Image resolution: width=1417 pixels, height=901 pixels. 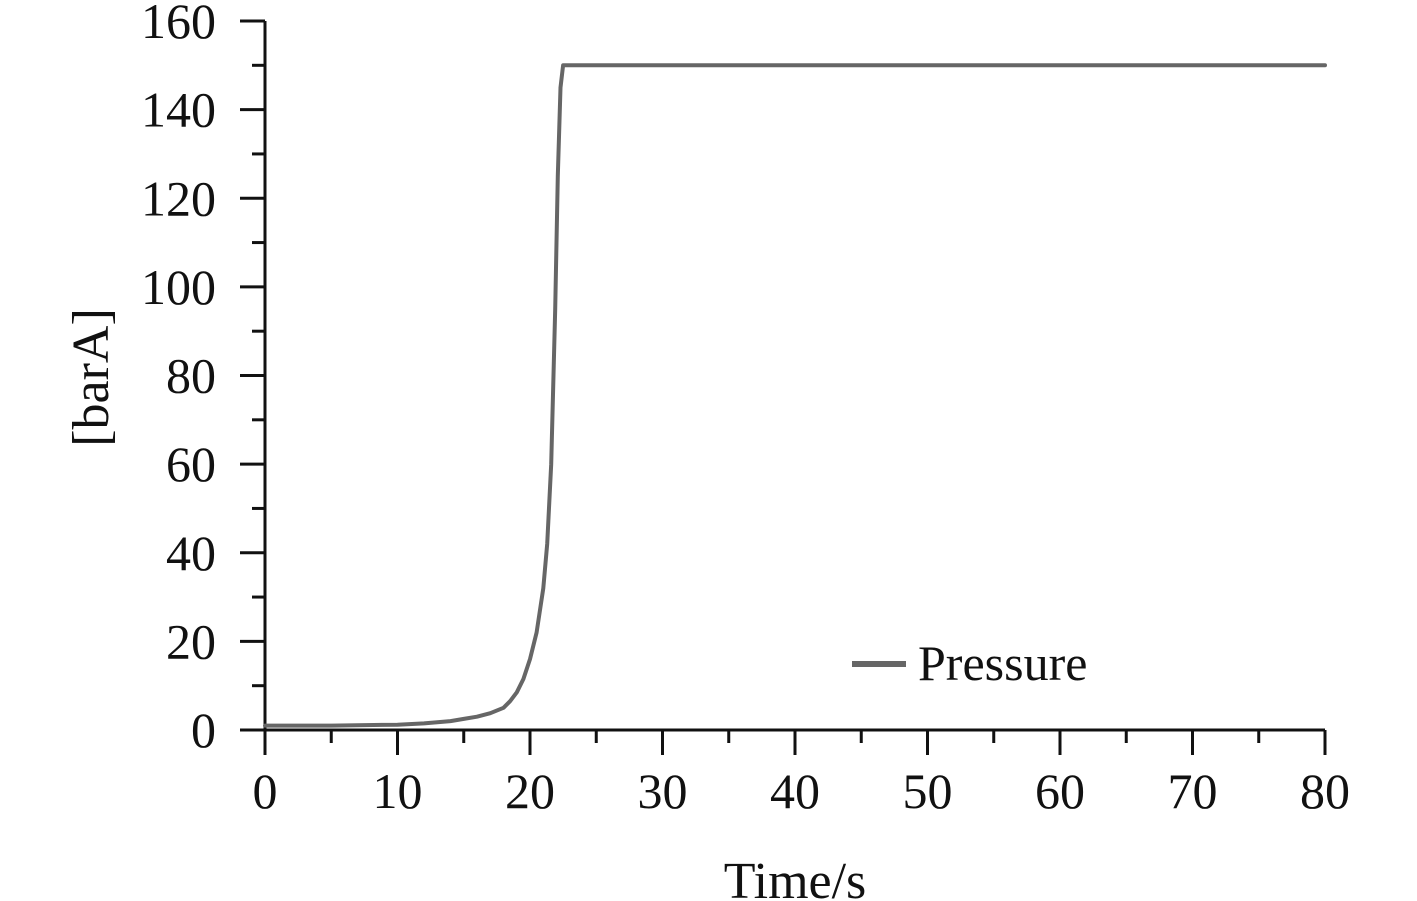 I want to click on x-tick-label: 10, so click(x=398, y=791).